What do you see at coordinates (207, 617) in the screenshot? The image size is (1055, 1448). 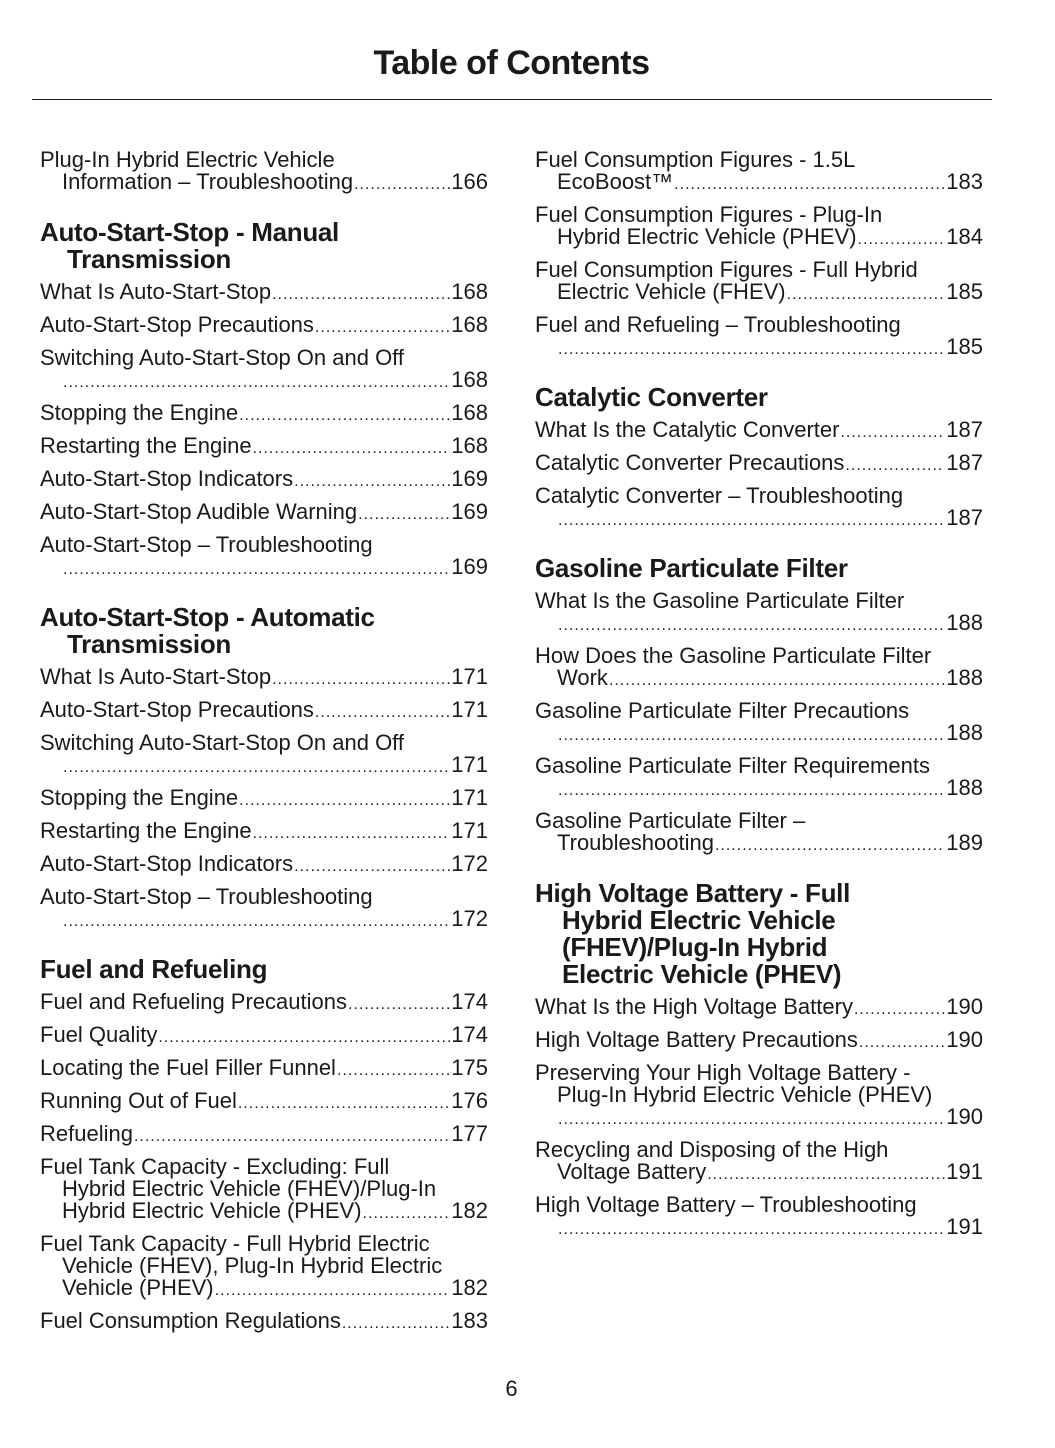 I see `section-heading-line: Auto-Start-Stop - Automatic` at bounding box center [207, 617].